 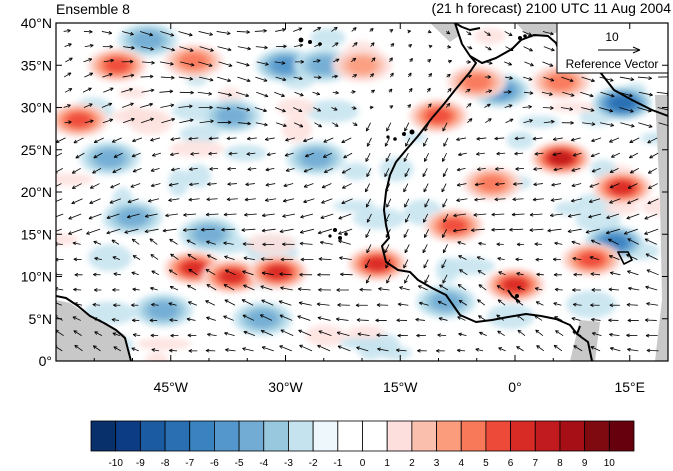 What do you see at coordinates (41, 319) in the screenshot?
I see `lat-tick-label: 5°N` at bounding box center [41, 319].